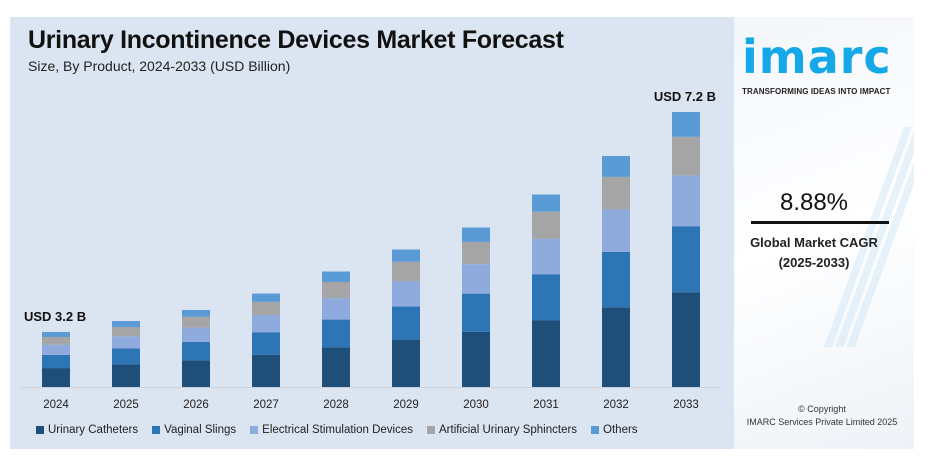 This screenshot has width=948, height=456. I want to click on x-tick-label: 2025, so click(126, 405).